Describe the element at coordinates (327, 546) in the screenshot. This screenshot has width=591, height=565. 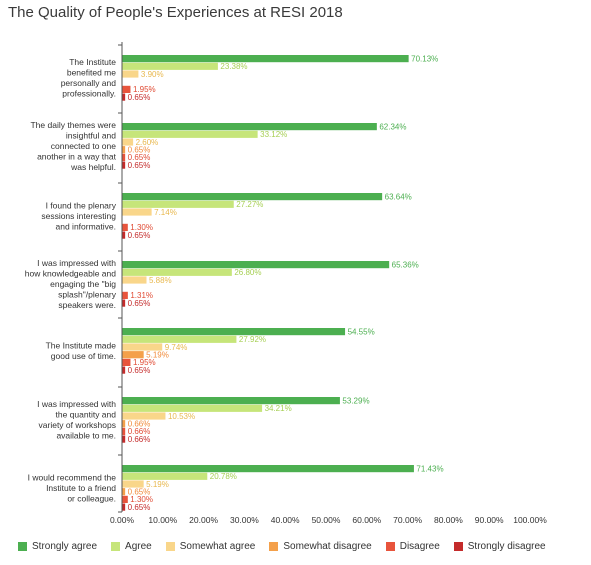
I see `legend-label: Somewhat disagree` at that location.